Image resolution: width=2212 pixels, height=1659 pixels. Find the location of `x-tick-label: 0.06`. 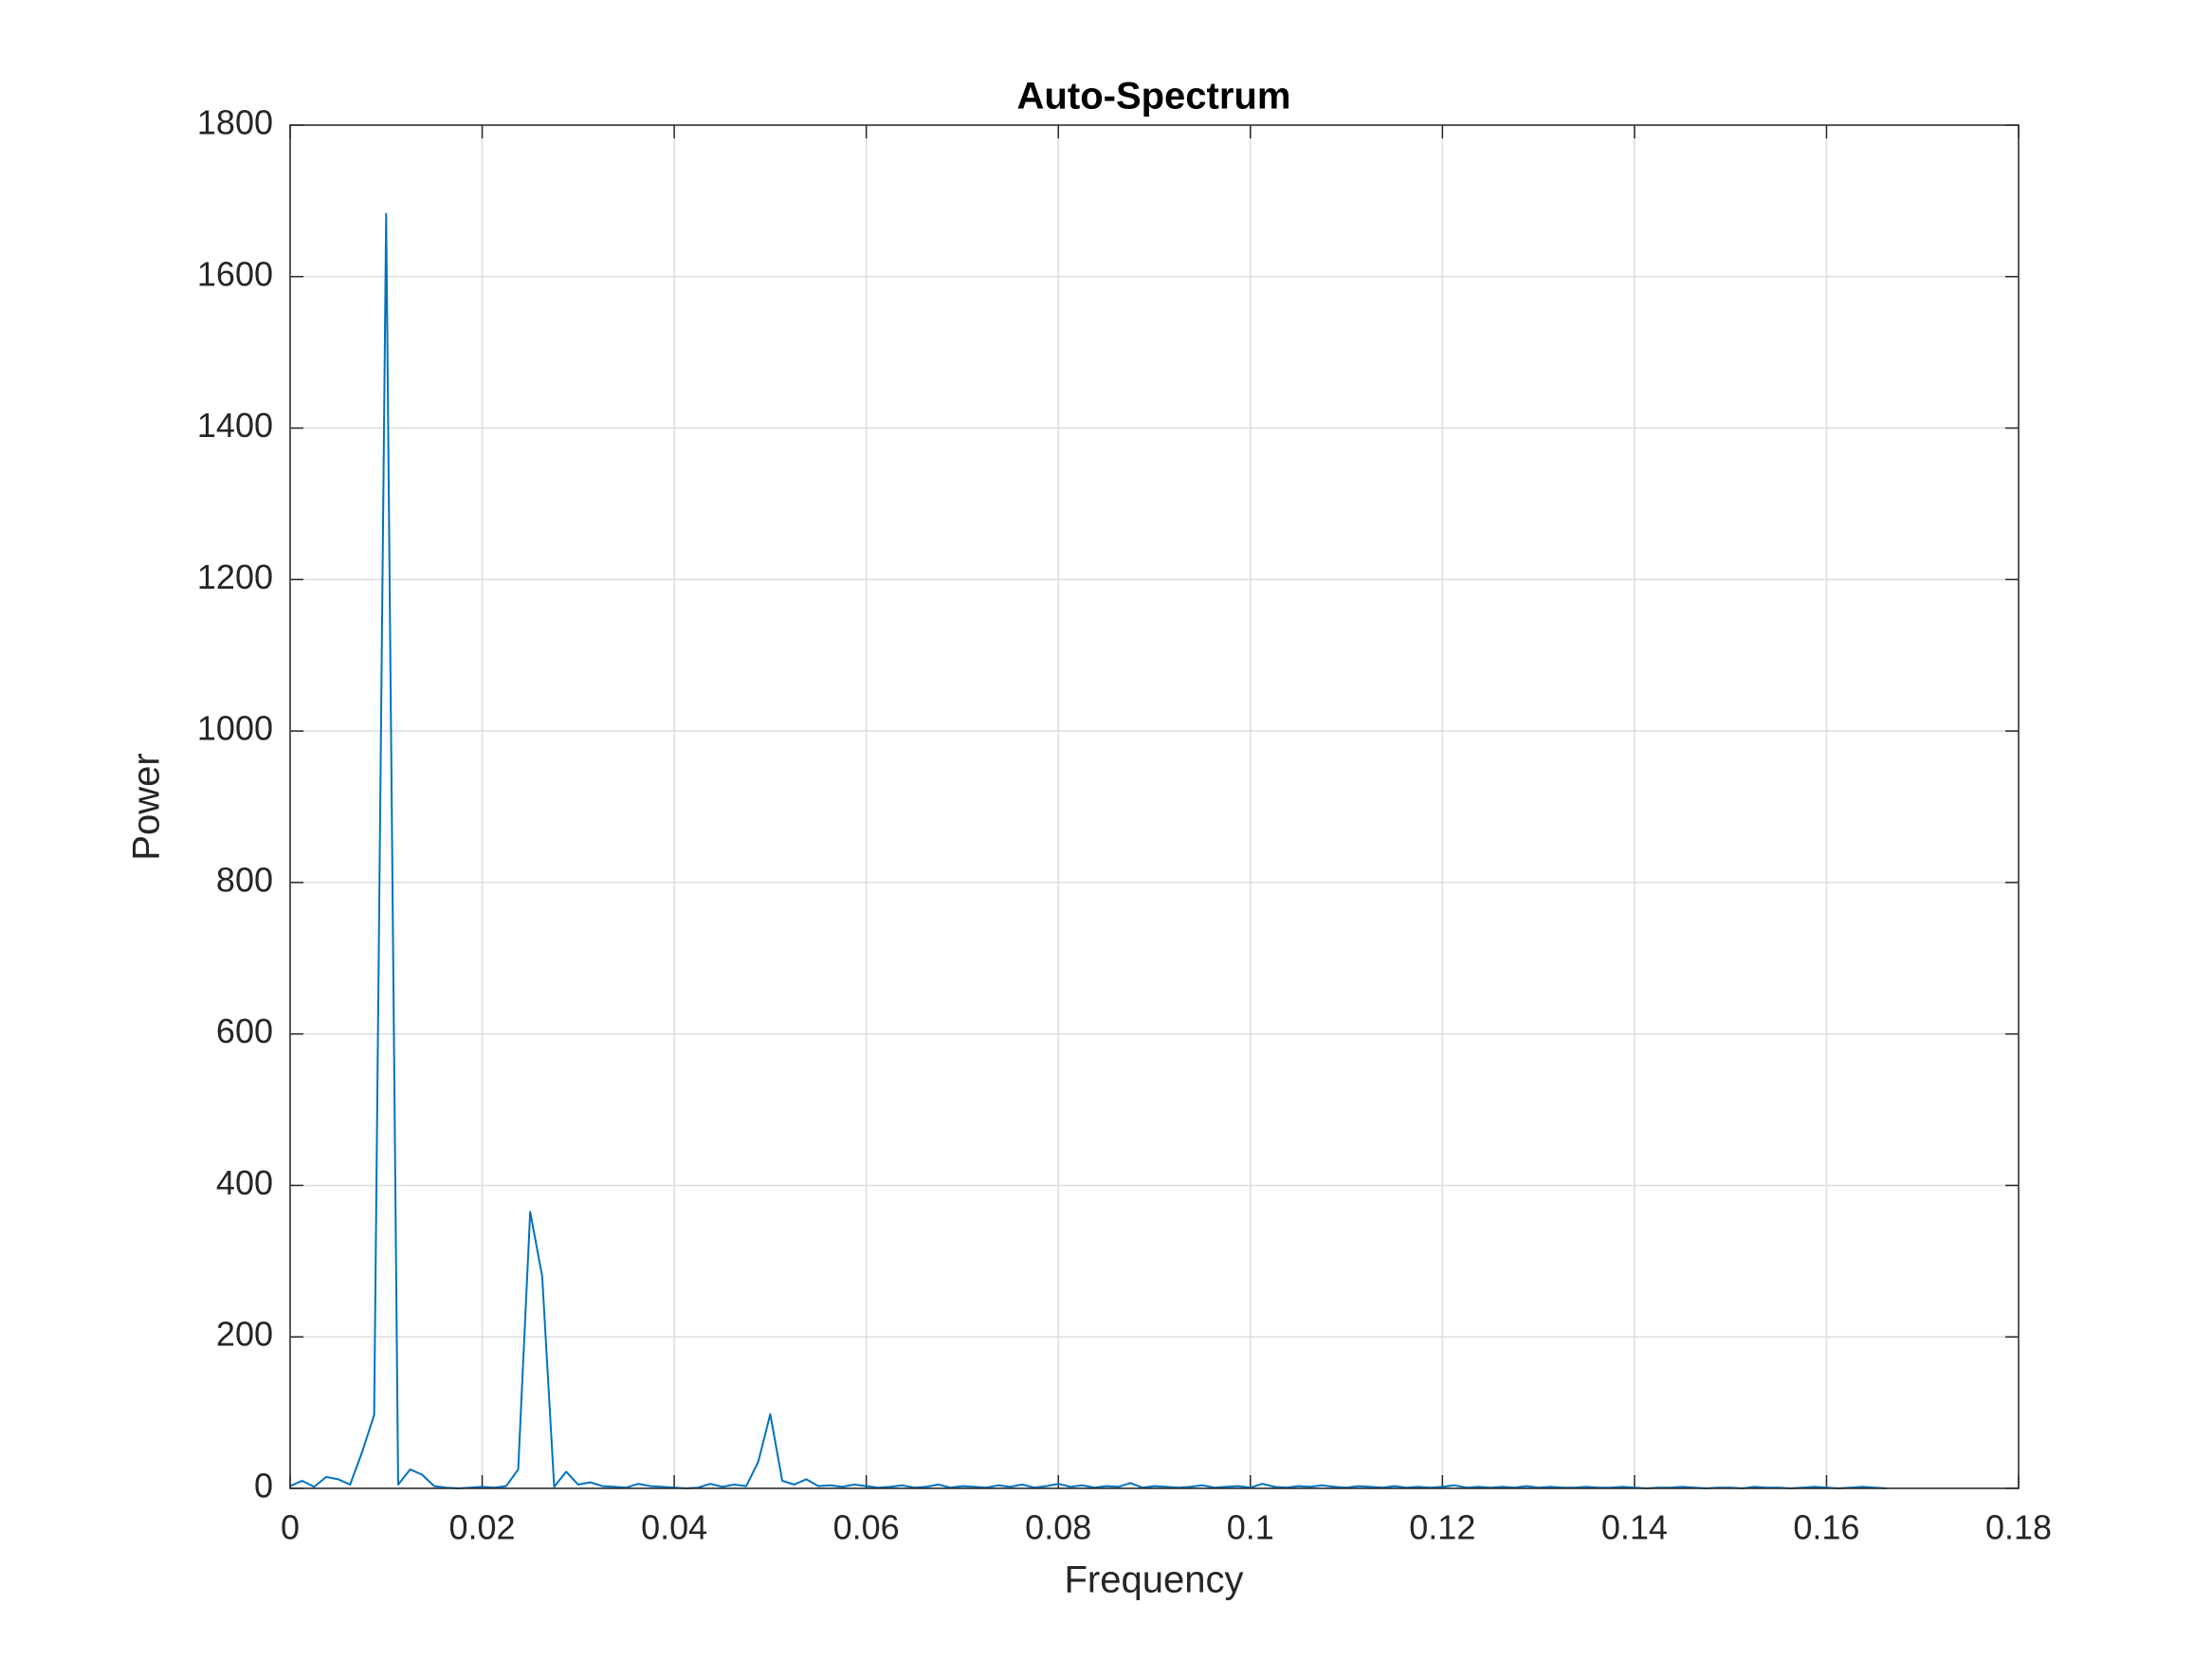

x-tick-label: 0.06 is located at coordinates (866, 1527).